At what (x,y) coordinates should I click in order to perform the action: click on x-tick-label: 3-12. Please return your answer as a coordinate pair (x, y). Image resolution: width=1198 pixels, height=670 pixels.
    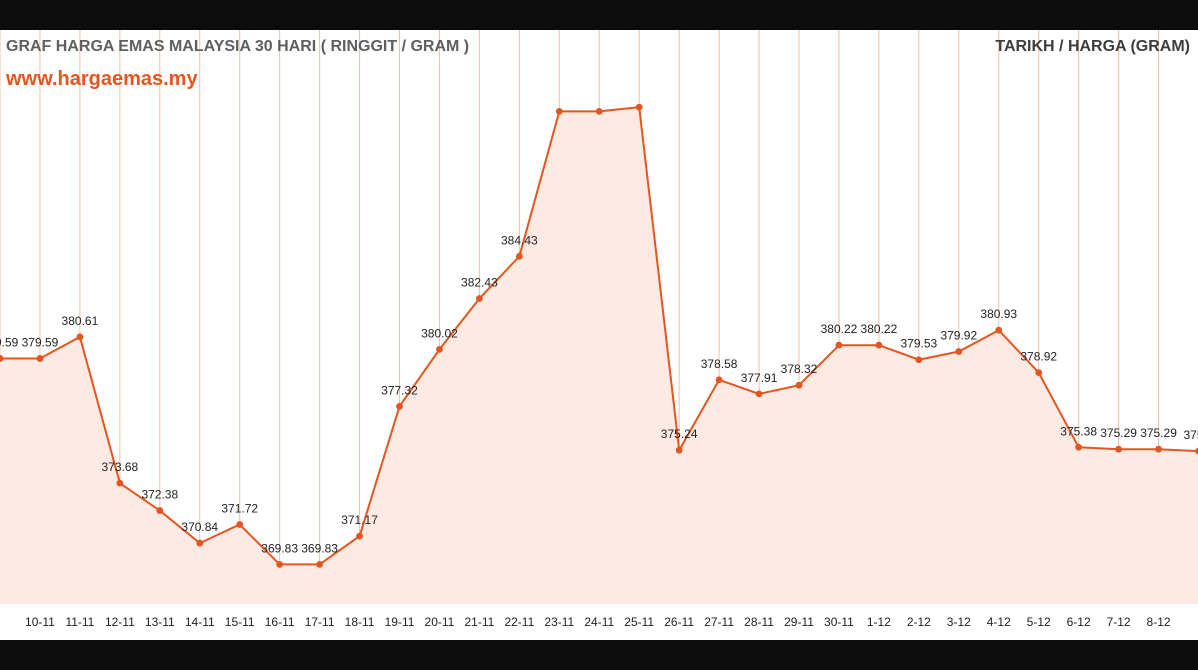
    Looking at the image, I should click on (959, 622).